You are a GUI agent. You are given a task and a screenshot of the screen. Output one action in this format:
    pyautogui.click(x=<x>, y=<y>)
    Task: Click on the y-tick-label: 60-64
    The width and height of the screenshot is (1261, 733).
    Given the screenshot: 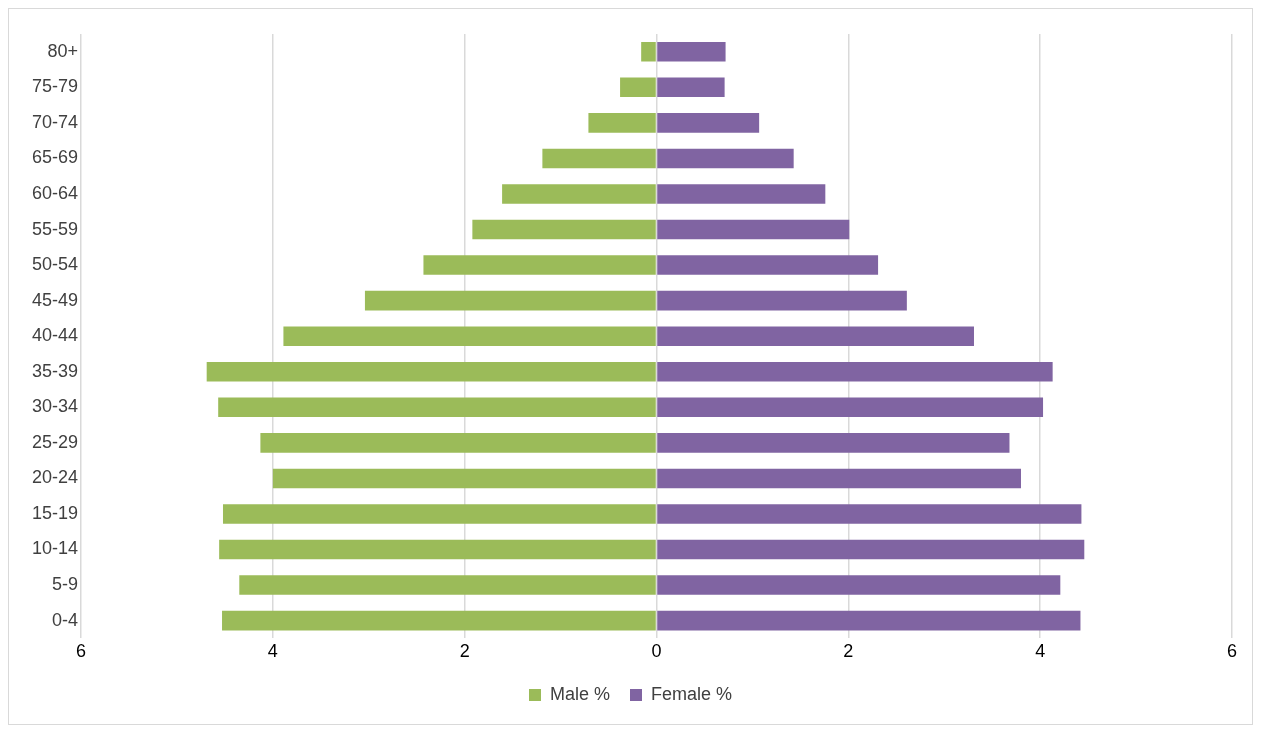 What is the action you would take?
    pyautogui.click(x=55, y=192)
    